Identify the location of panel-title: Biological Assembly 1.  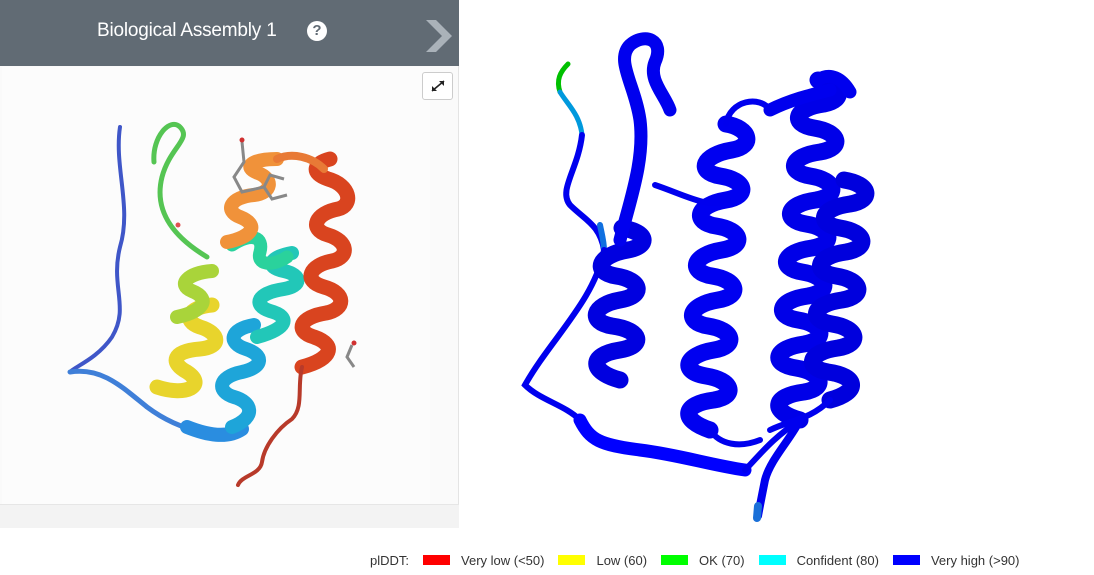
(187, 30).